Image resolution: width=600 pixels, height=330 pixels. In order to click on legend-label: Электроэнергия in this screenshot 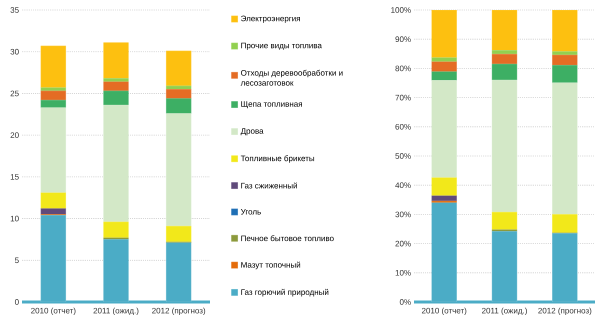, I will do `click(270, 19)`.